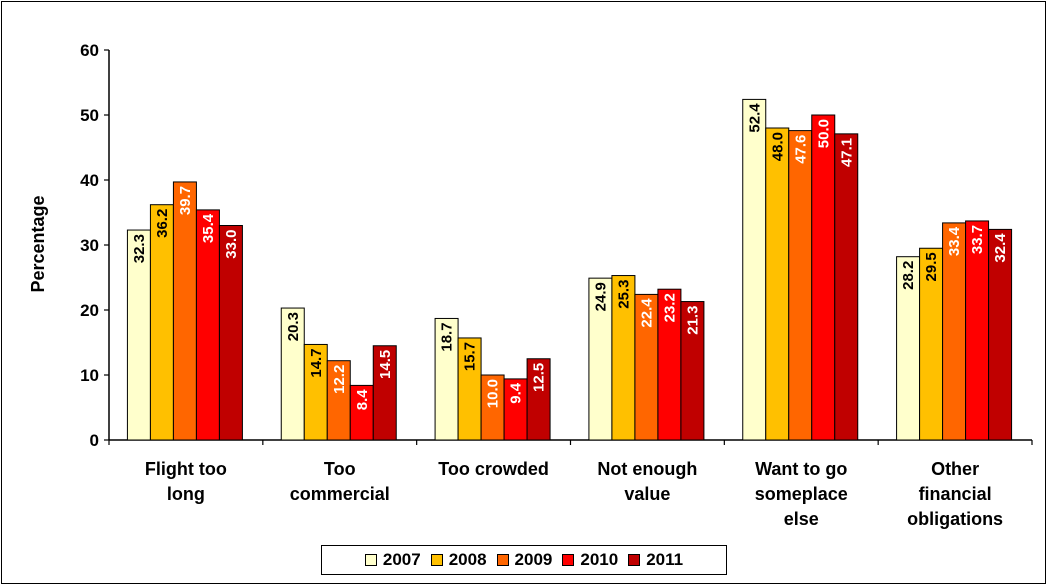  What do you see at coordinates (908, 275) in the screenshot?
I see `data-label: 28.2` at bounding box center [908, 275].